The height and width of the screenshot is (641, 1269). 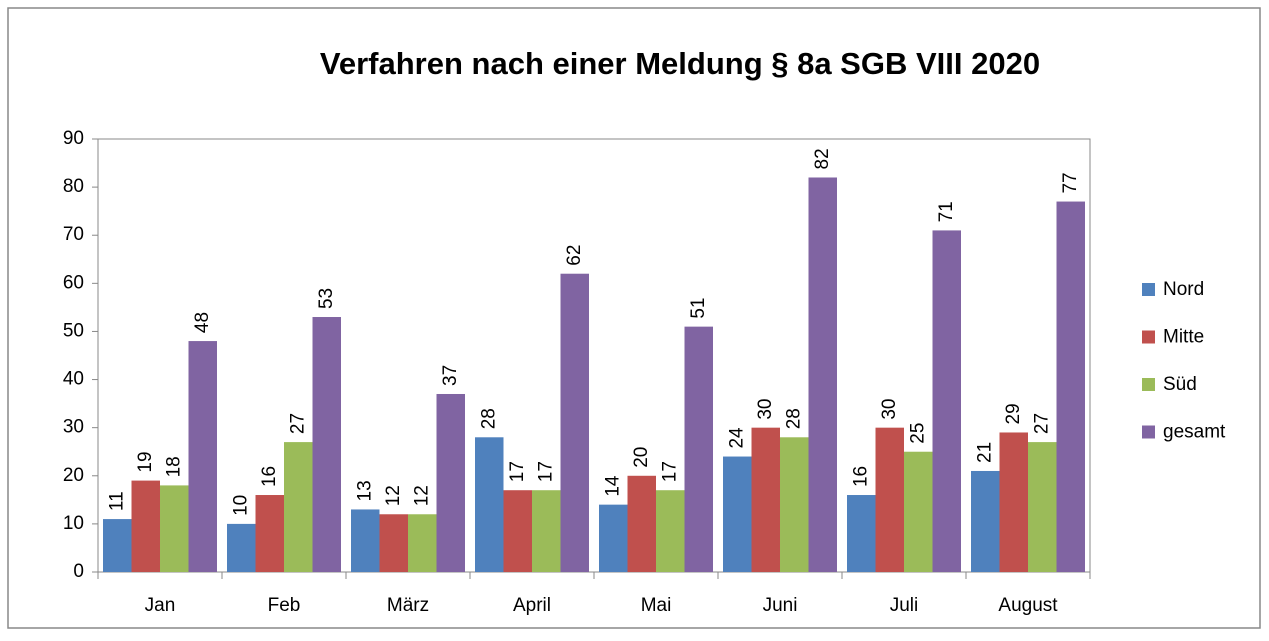 What do you see at coordinates (160, 605) in the screenshot?
I see `x-tick-label: Jan` at bounding box center [160, 605].